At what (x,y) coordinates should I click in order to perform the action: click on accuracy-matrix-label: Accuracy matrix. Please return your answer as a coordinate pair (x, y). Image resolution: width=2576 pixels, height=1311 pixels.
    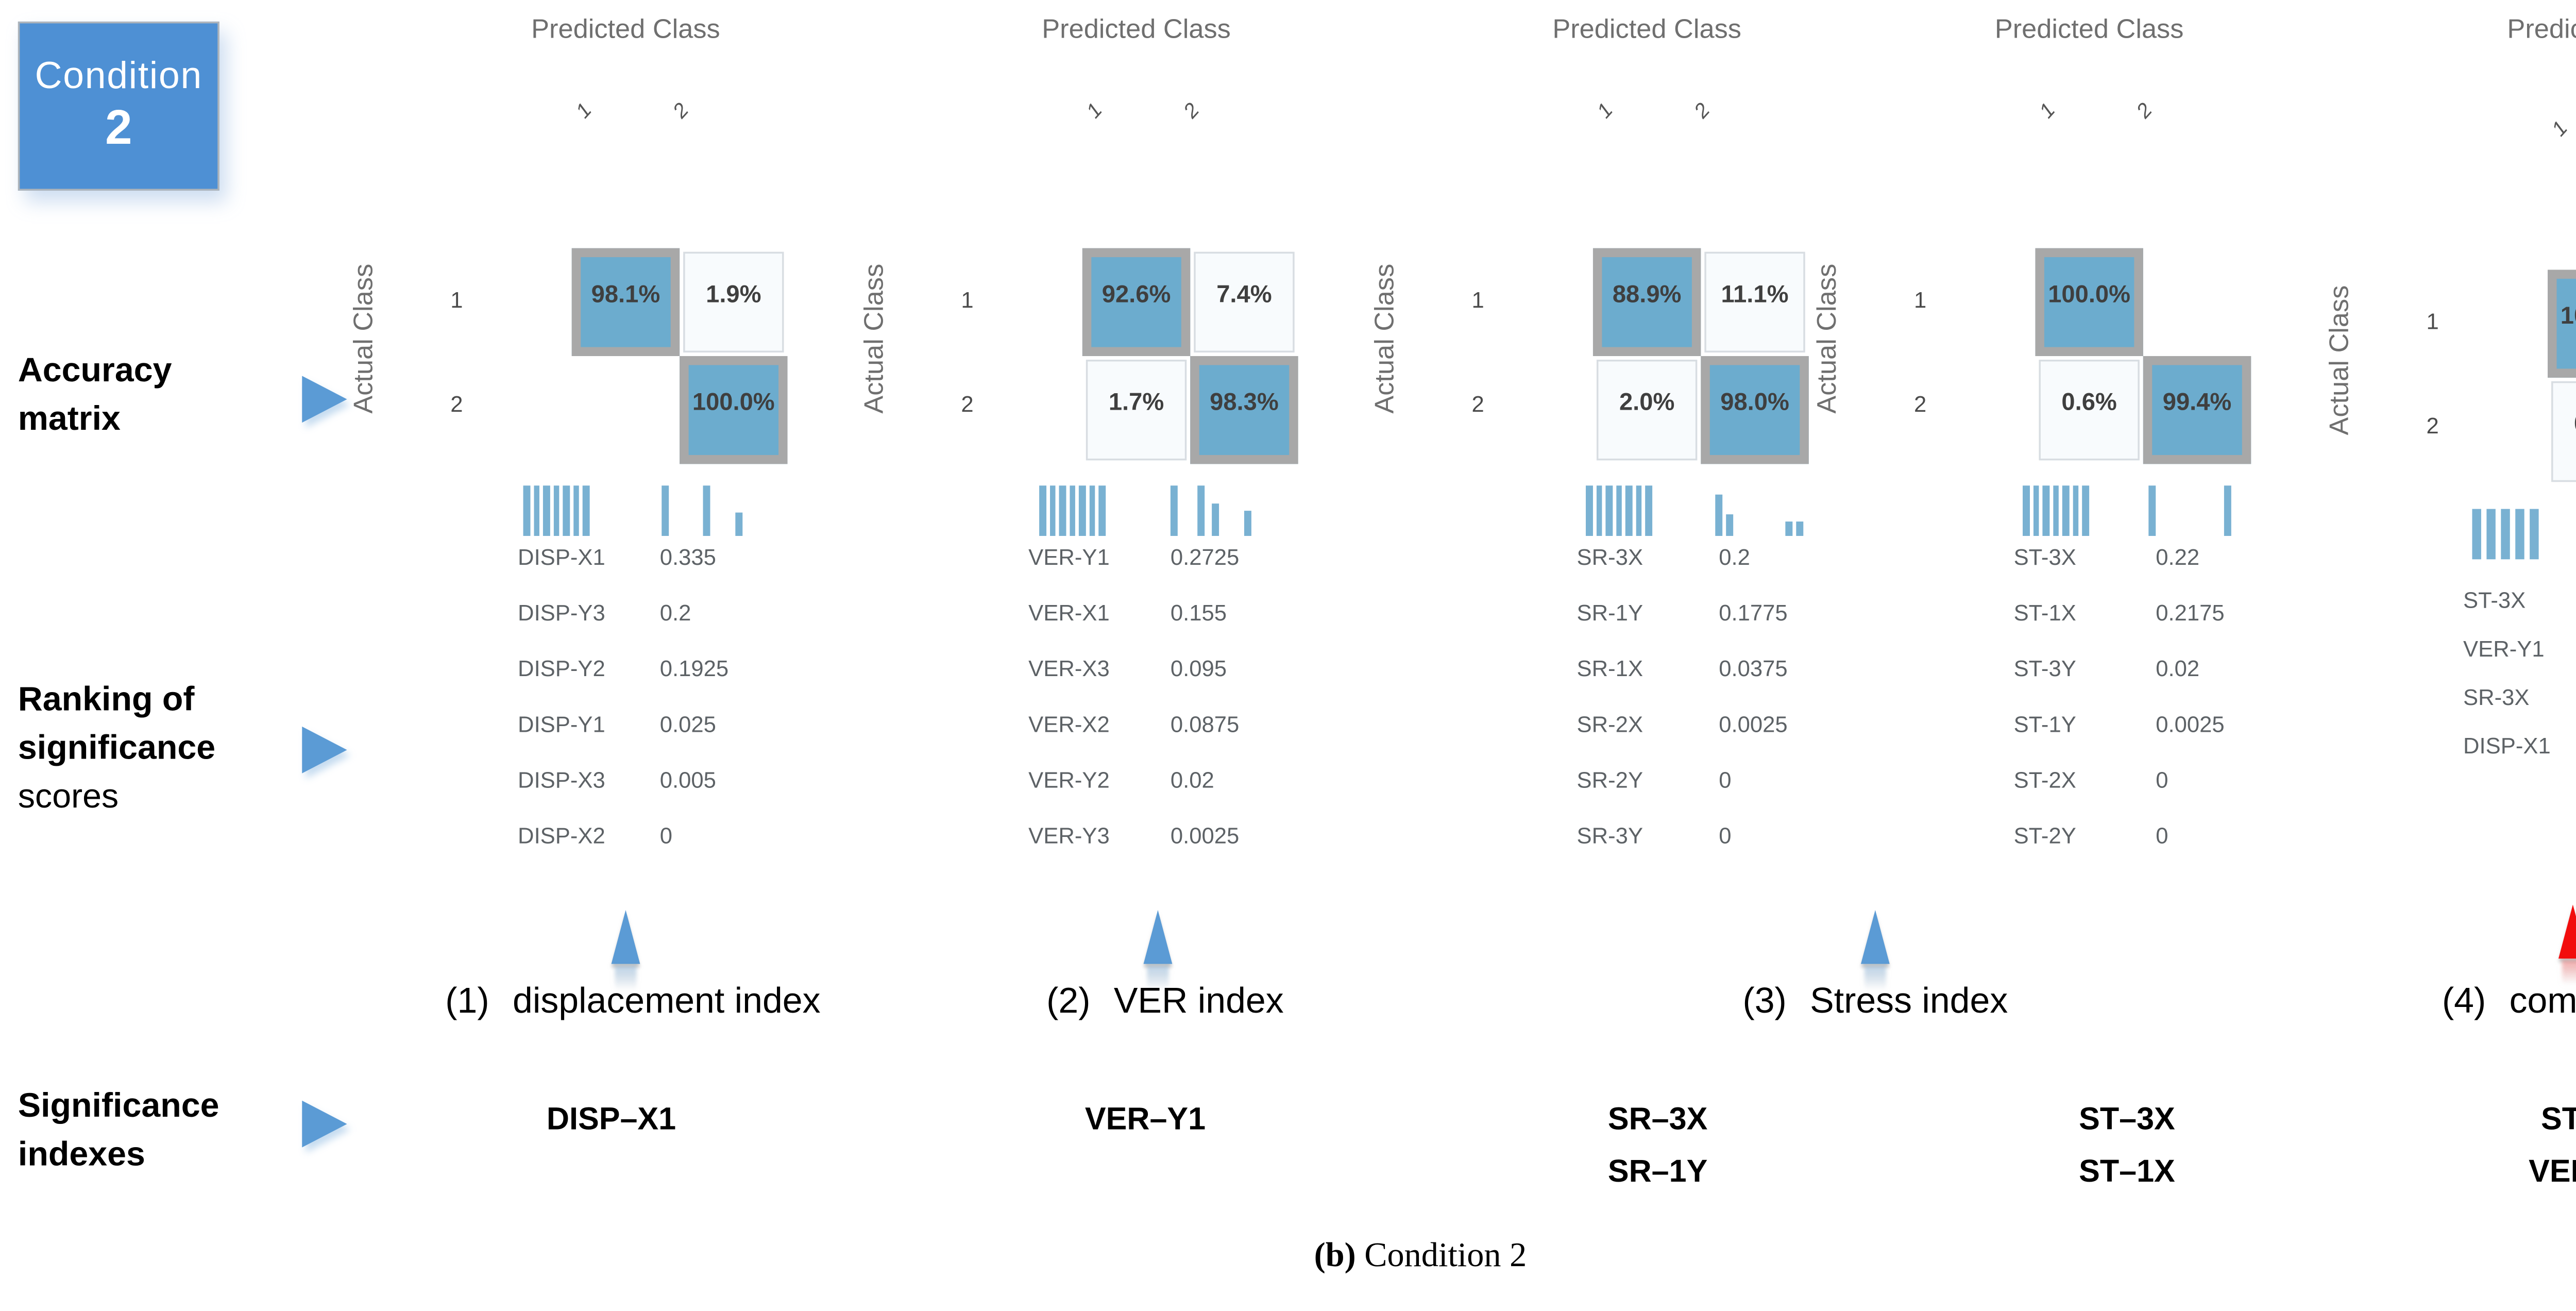
    Looking at the image, I should click on (95, 395).